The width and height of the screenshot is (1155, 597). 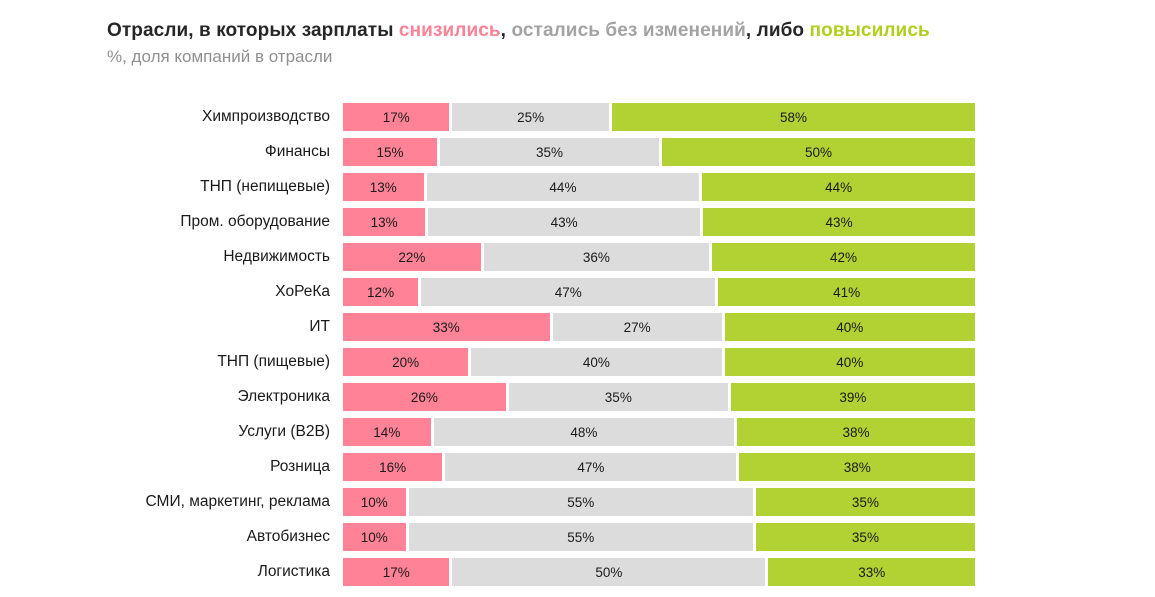 I want to click on segment-unchanged: 48%, so click(x=584, y=432).